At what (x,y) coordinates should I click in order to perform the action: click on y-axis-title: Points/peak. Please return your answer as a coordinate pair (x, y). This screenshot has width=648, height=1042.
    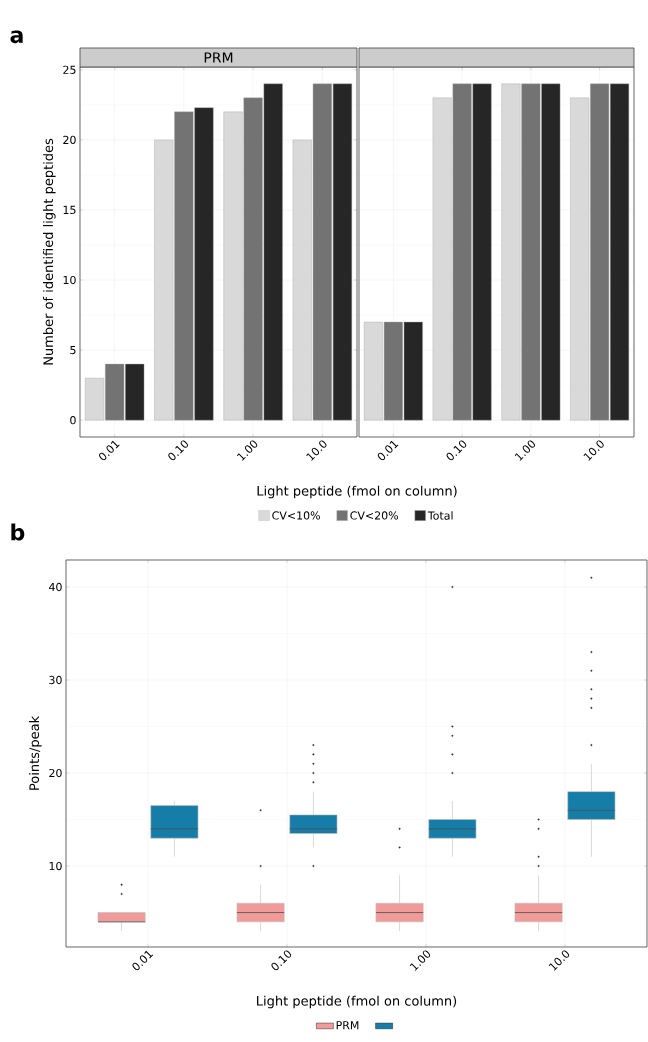
    Looking at the image, I should click on (35, 752).